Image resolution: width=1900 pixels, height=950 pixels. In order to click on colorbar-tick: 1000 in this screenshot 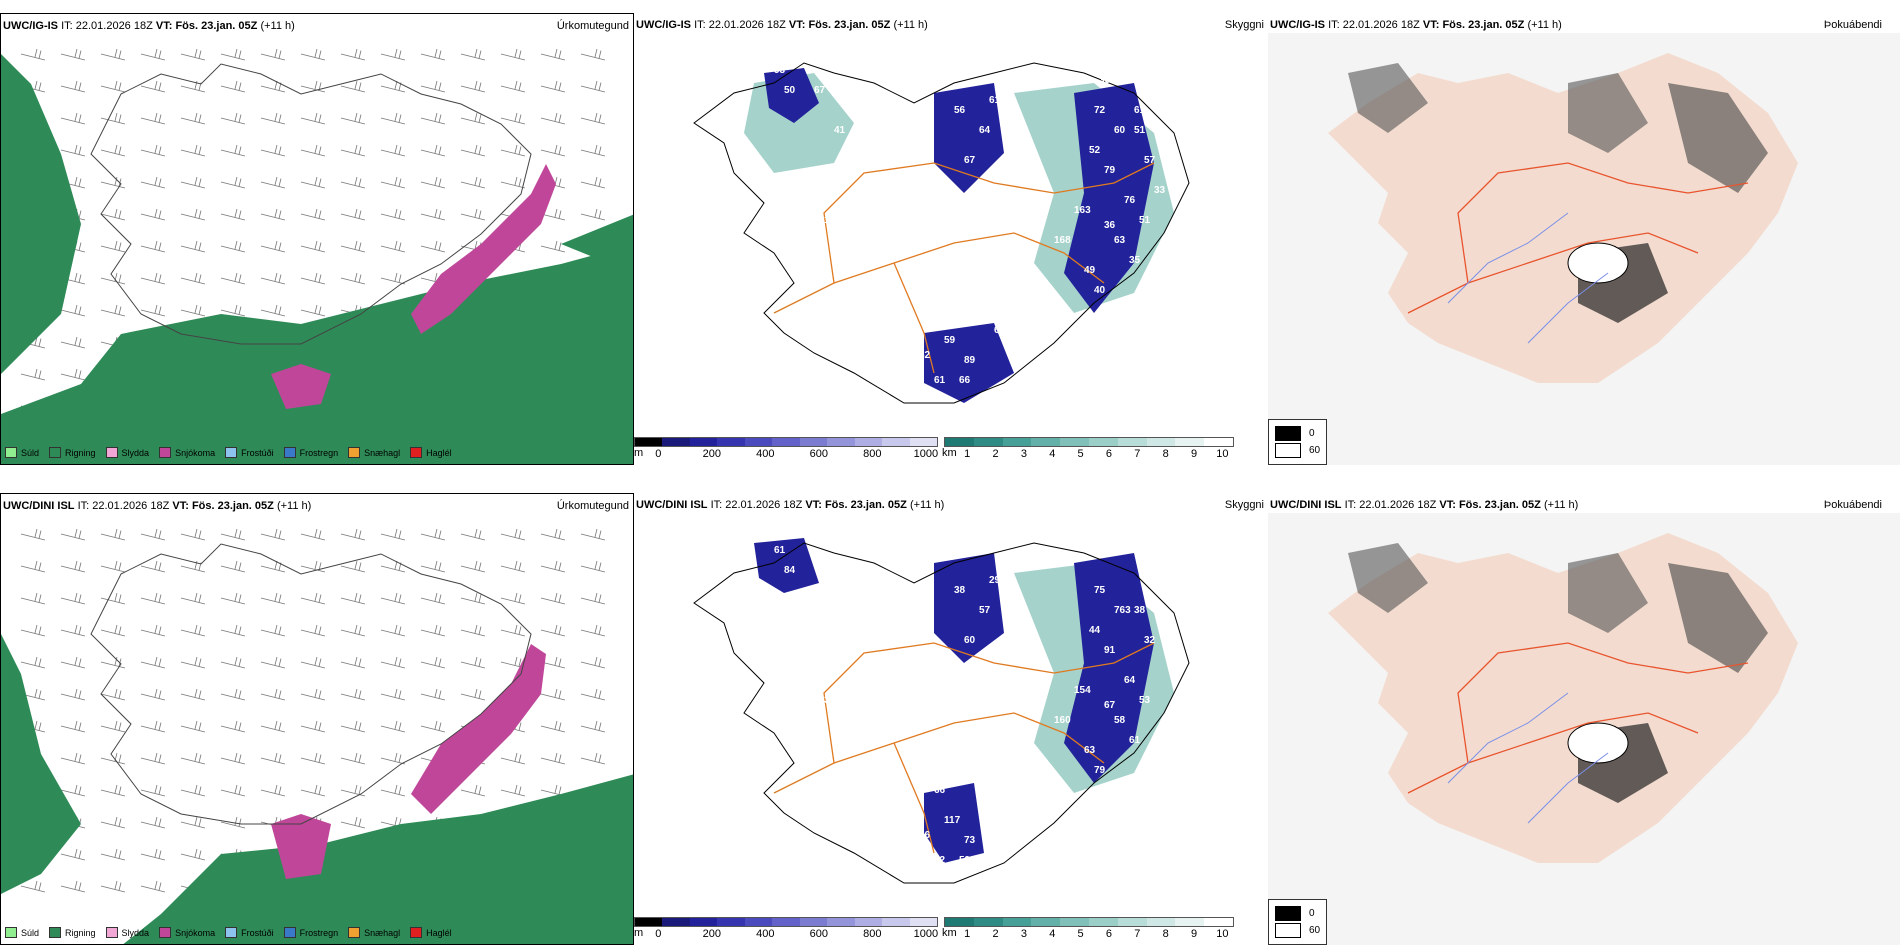, I will do `click(926, 454)`.